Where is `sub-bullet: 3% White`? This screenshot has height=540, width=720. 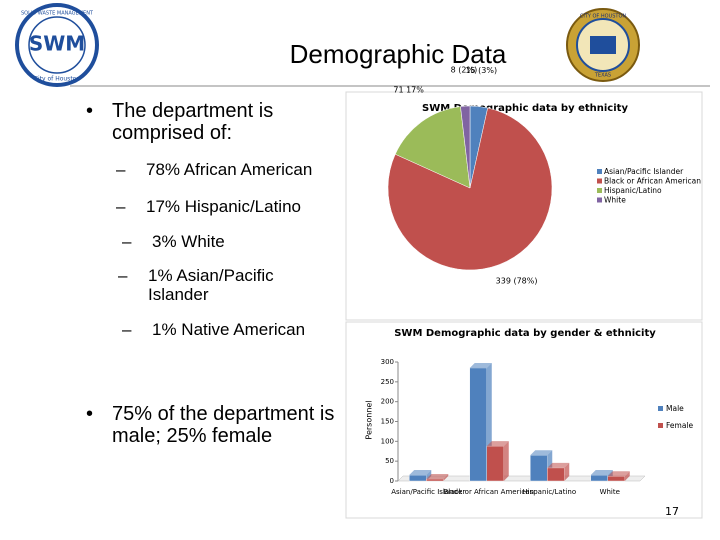 sub-bullet: 3% White is located at coordinates (237, 242).